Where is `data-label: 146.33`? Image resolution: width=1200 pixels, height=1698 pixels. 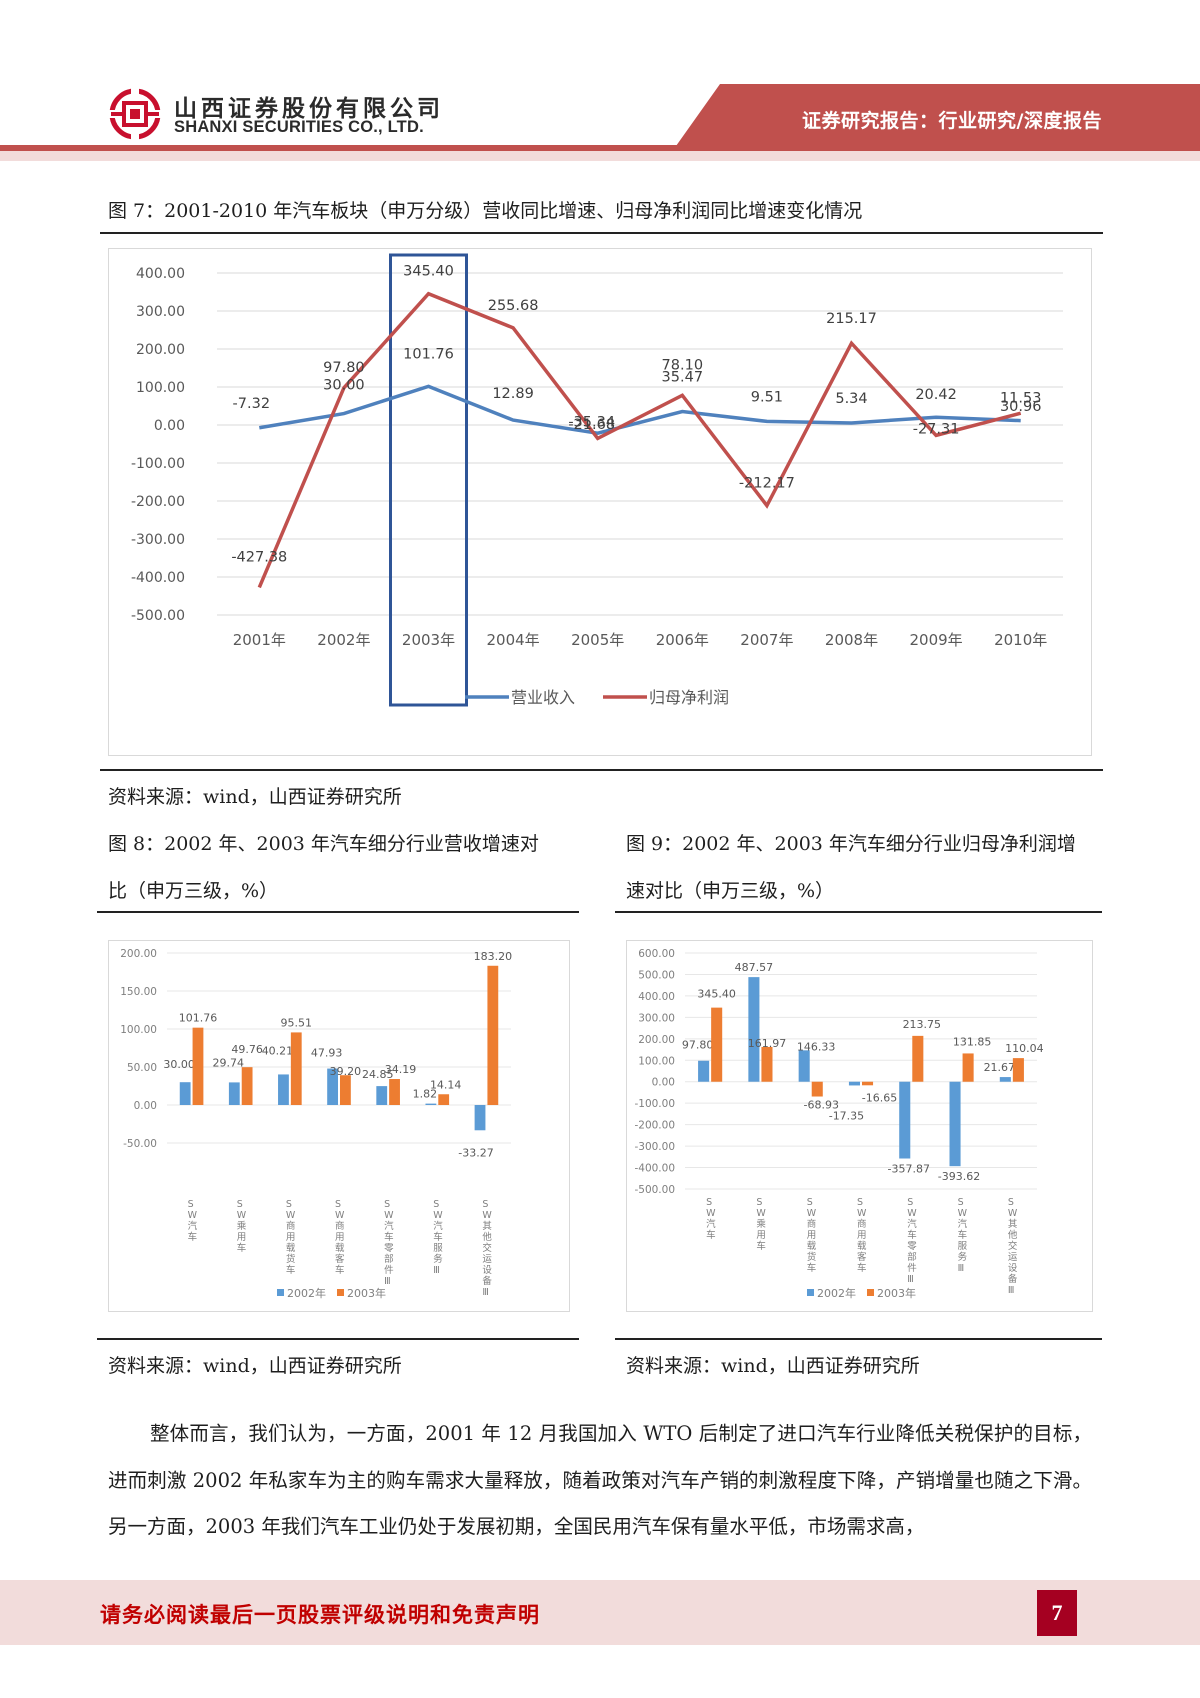
data-label: 146.33 is located at coordinates (816, 1046).